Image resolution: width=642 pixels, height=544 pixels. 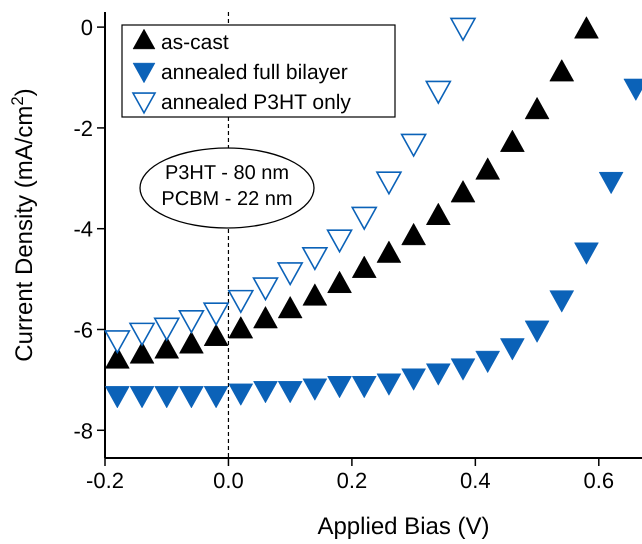 I want to click on y-tick-label: -8, so click(x=83, y=431).